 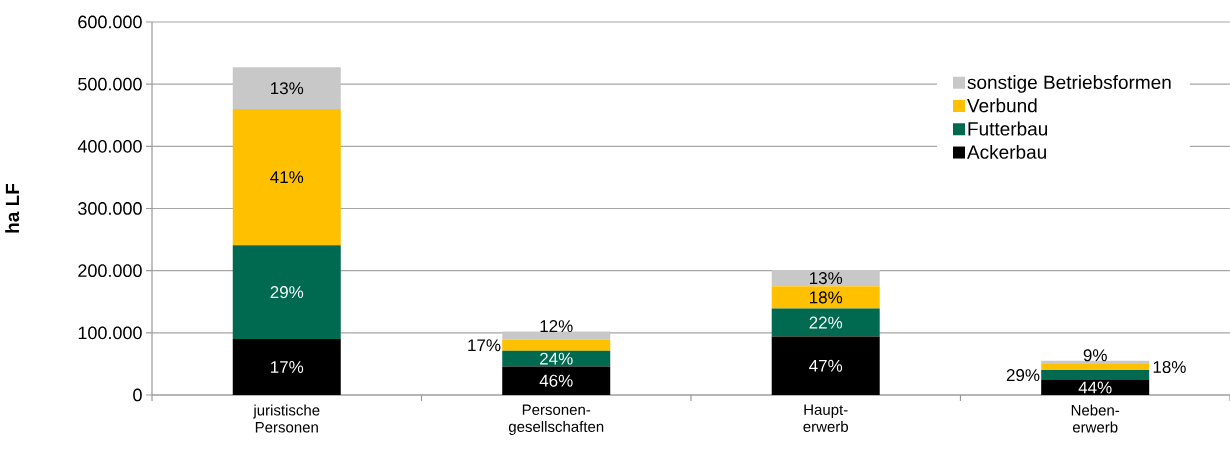 I want to click on y-axis-title: ha LF, so click(x=12, y=208).